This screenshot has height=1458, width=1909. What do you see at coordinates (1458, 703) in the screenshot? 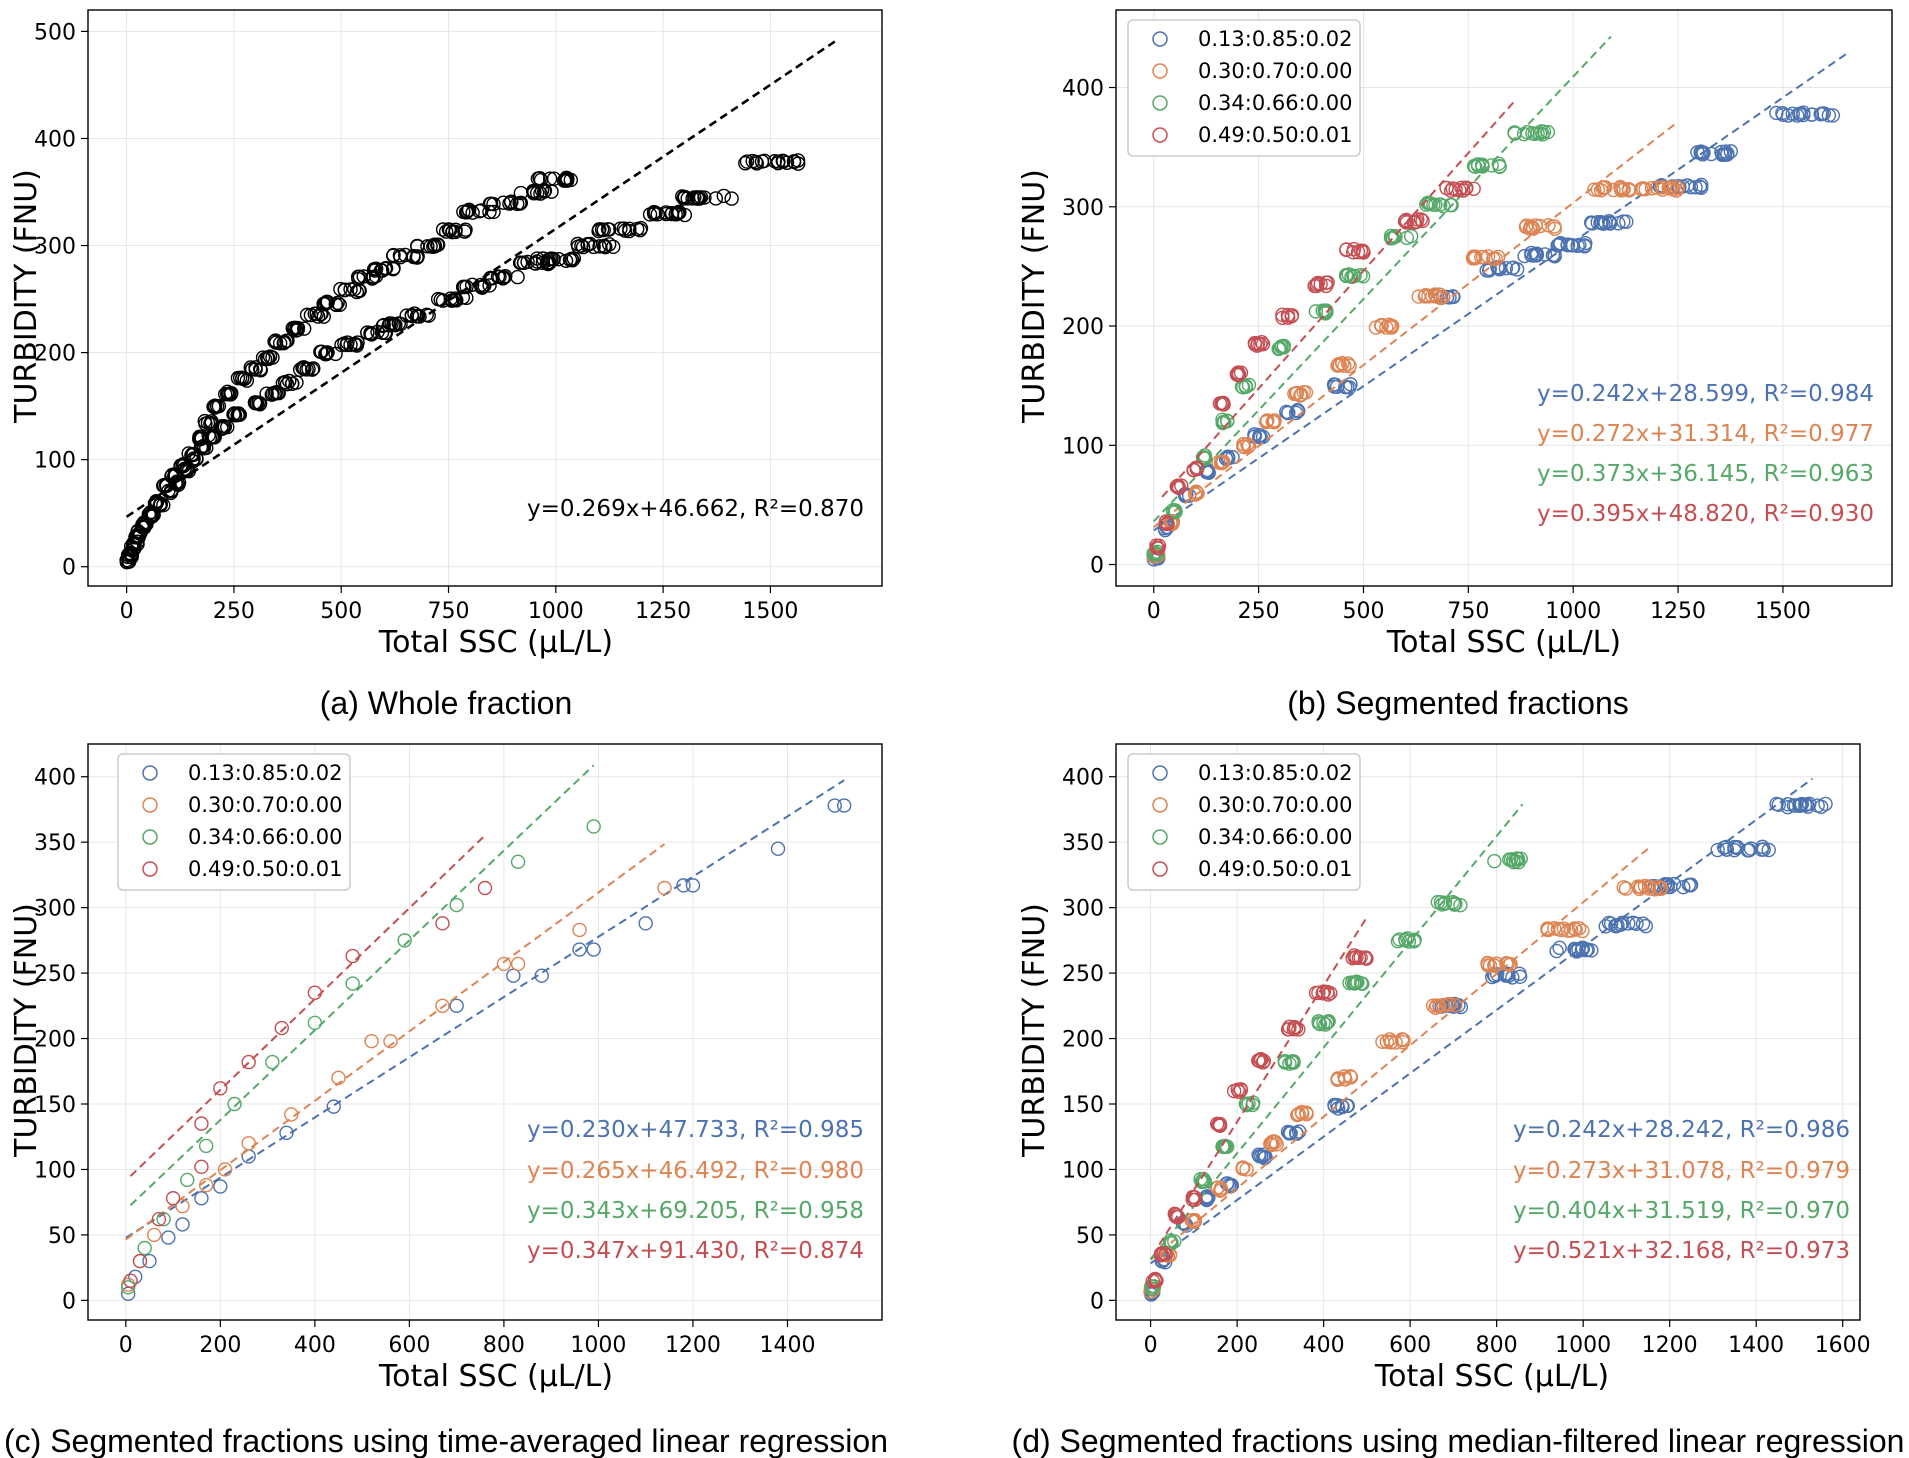
I see `panel-b-caption: (b) Segmented fractions` at bounding box center [1458, 703].